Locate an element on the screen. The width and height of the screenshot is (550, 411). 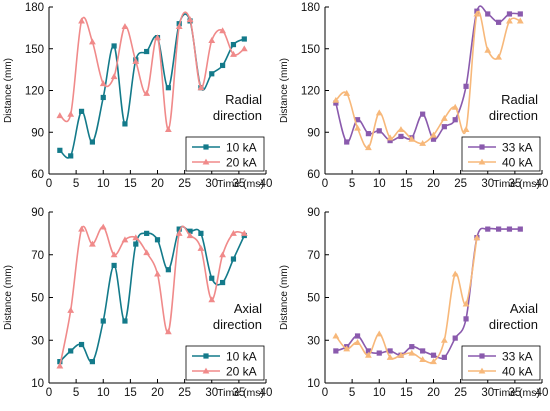
y-tick-label: 120 is located at coordinates (34, 92).